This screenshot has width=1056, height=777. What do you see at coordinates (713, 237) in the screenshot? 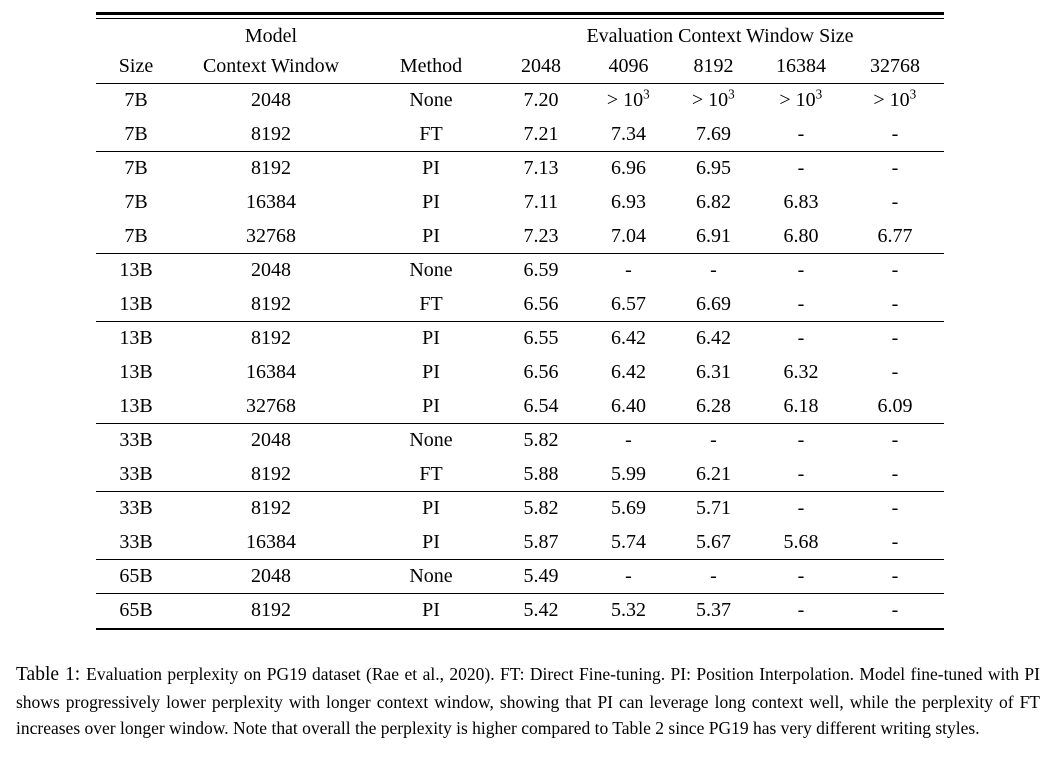
I see `cell-value-8192: 6.91` at bounding box center [713, 237].